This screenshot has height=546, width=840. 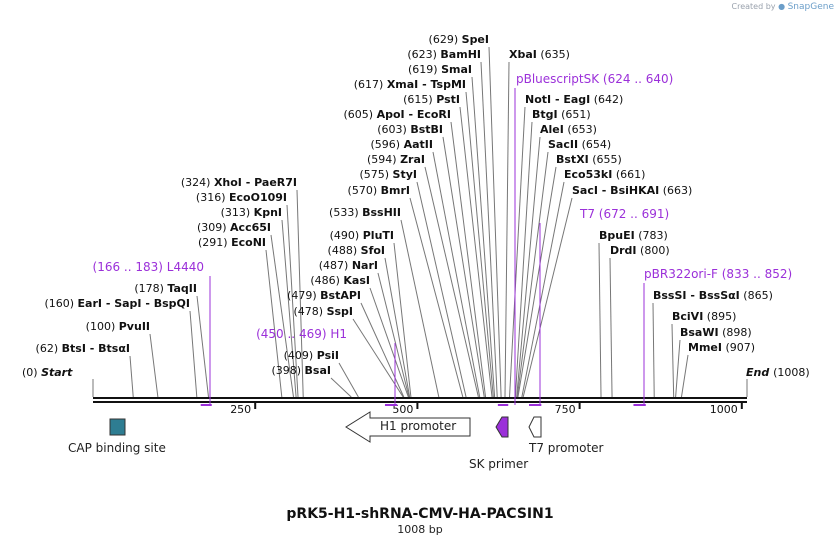 I want to click on site-leader-apoi, so click(x=468, y=259).